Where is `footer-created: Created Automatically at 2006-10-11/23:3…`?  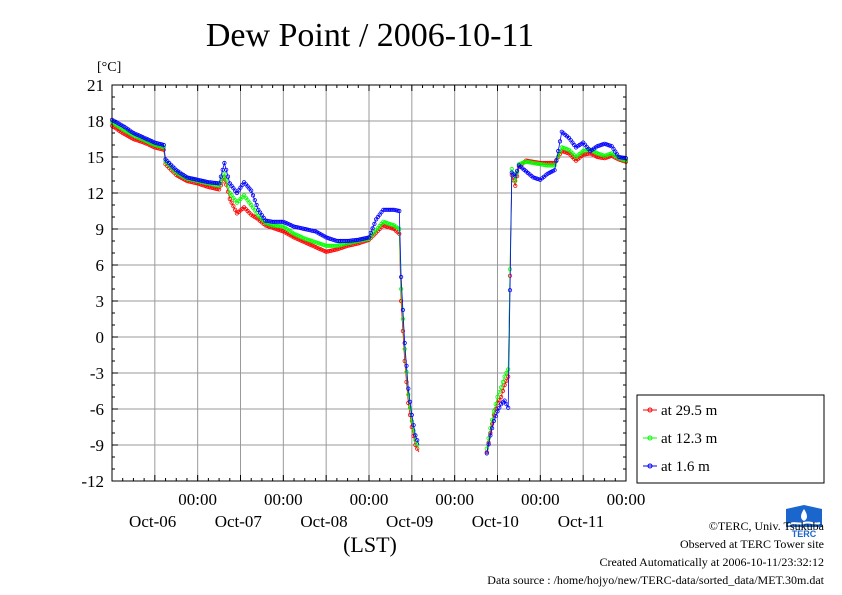 footer-created: Created Automatically at 2006-10-11/23:3… is located at coordinates (711, 562).